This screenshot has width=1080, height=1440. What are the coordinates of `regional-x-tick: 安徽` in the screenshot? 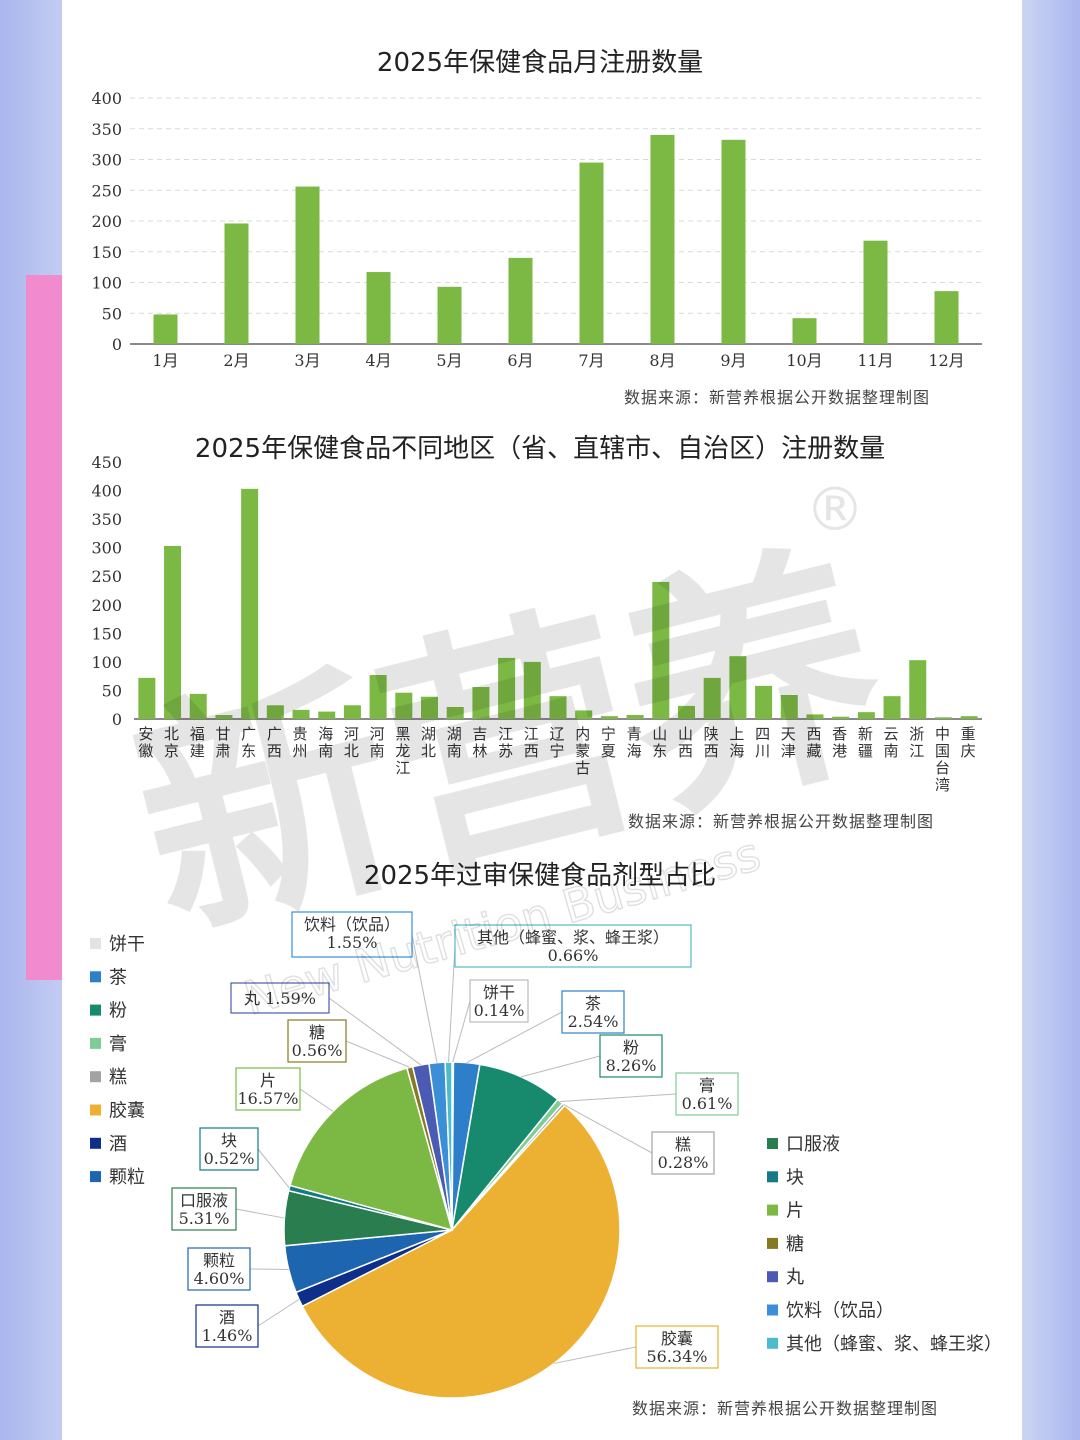 It's located at (145, 742).